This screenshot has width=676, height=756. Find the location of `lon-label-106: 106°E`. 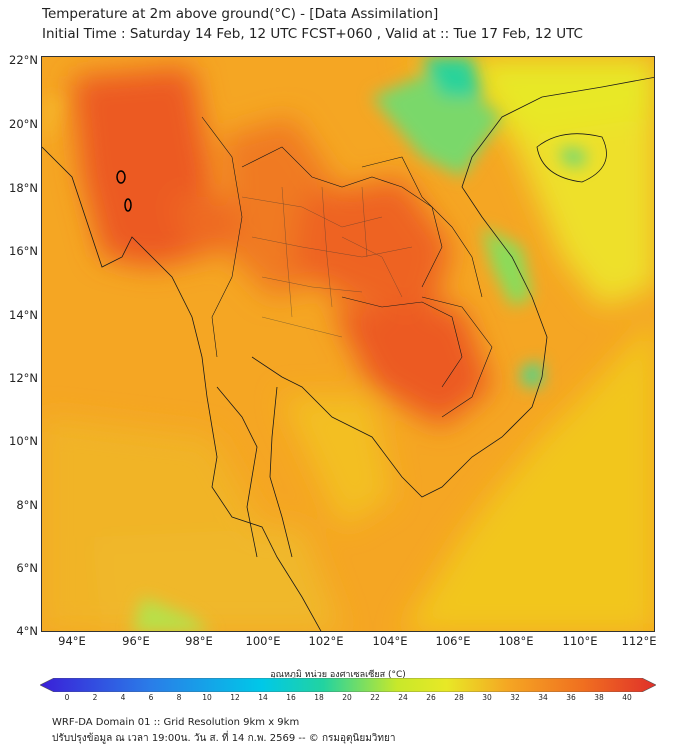

lon-label-106: 106°E is located at coordinates (453, 641).